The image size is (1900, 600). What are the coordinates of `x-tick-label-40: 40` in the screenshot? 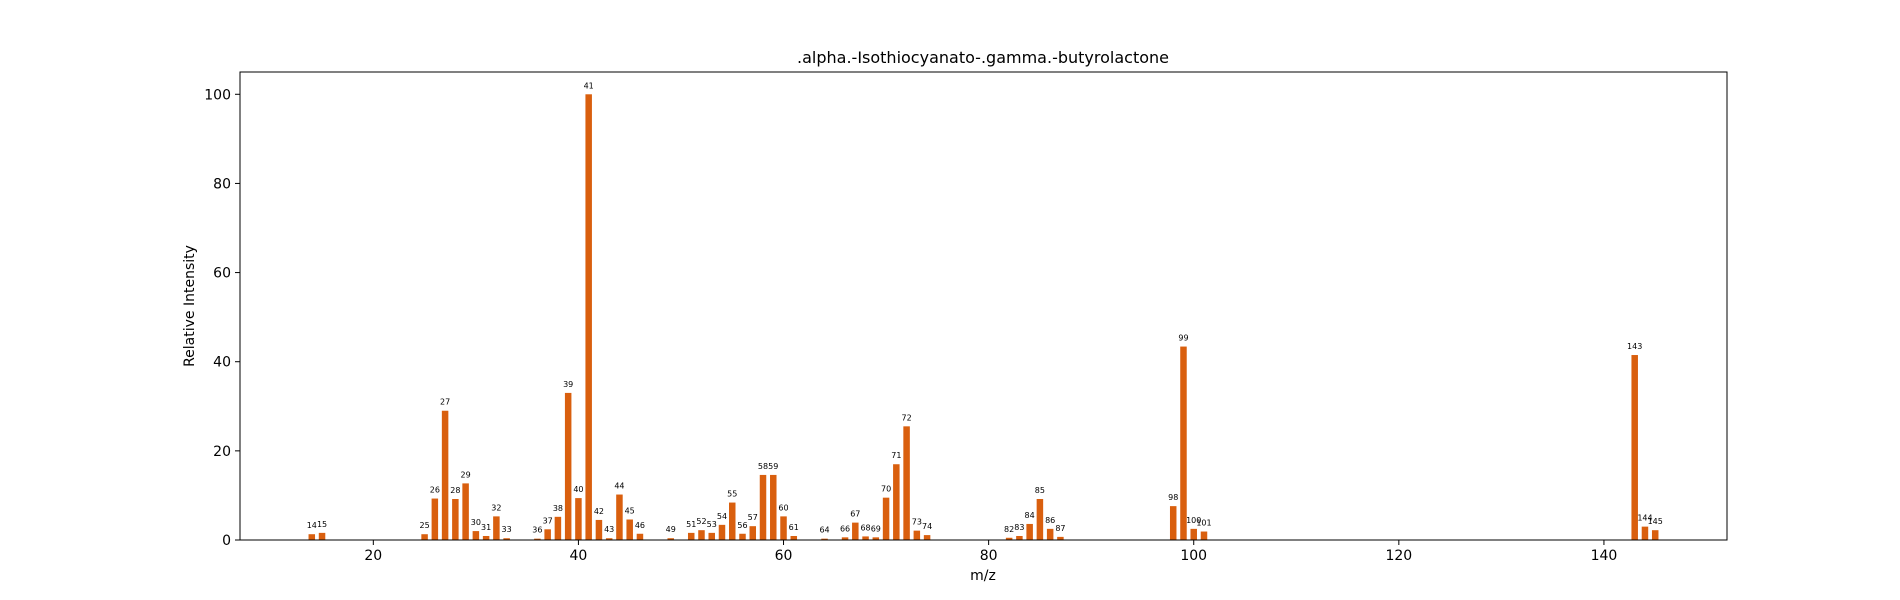 It's located at (579, 556).